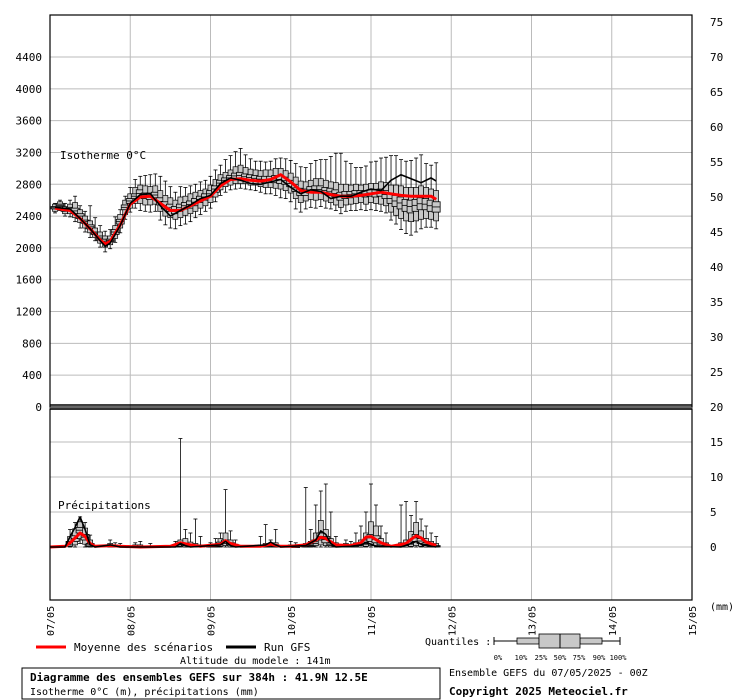 This screenshot has height=700, width=740. What do you see at coordinates (548, 673) in the screenshot?
I see `ensemble-text: Ensemble GEFS du 07/05/2025 - 00Z` at bounding box center [548, 673].